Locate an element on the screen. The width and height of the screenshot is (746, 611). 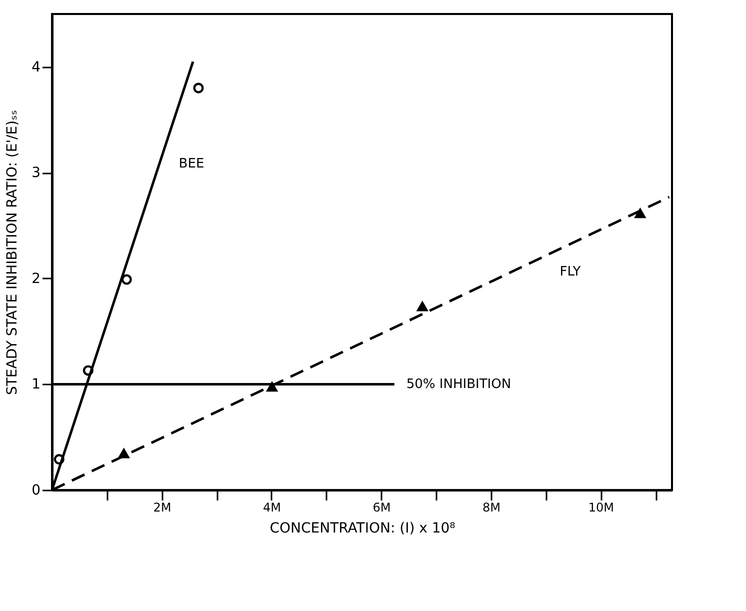
y-axis-title: STEADY STATE INHIBITION RATIO: (E'/E)ₛₛ is located at coordinates (12, 253).